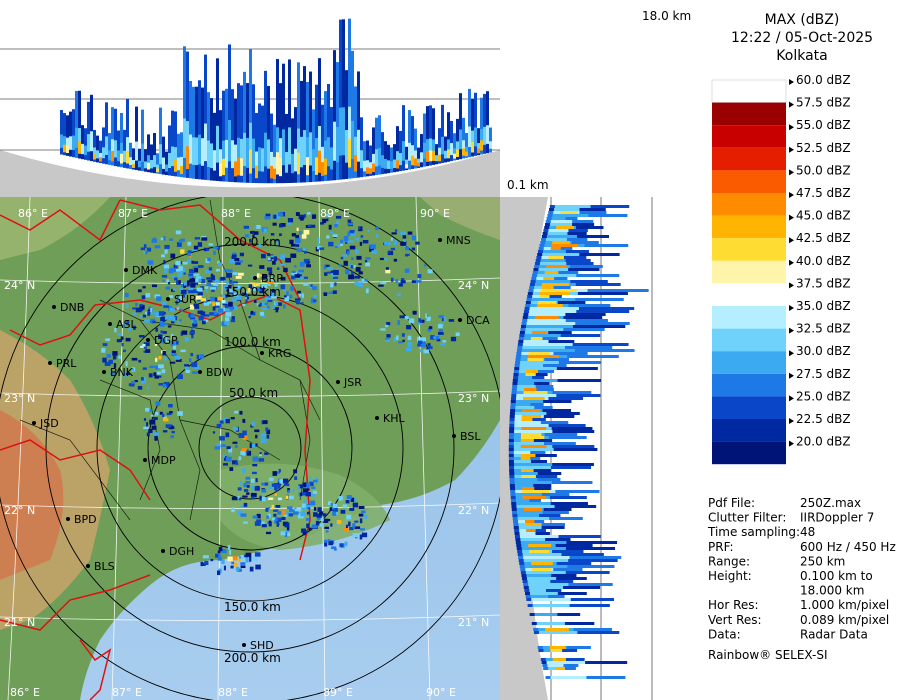 The image size is (906, 700). What do you see at coordinates (19, 622) in the screenshot?
I see `lat-label: 21° N` at bounding box center [19, 622].